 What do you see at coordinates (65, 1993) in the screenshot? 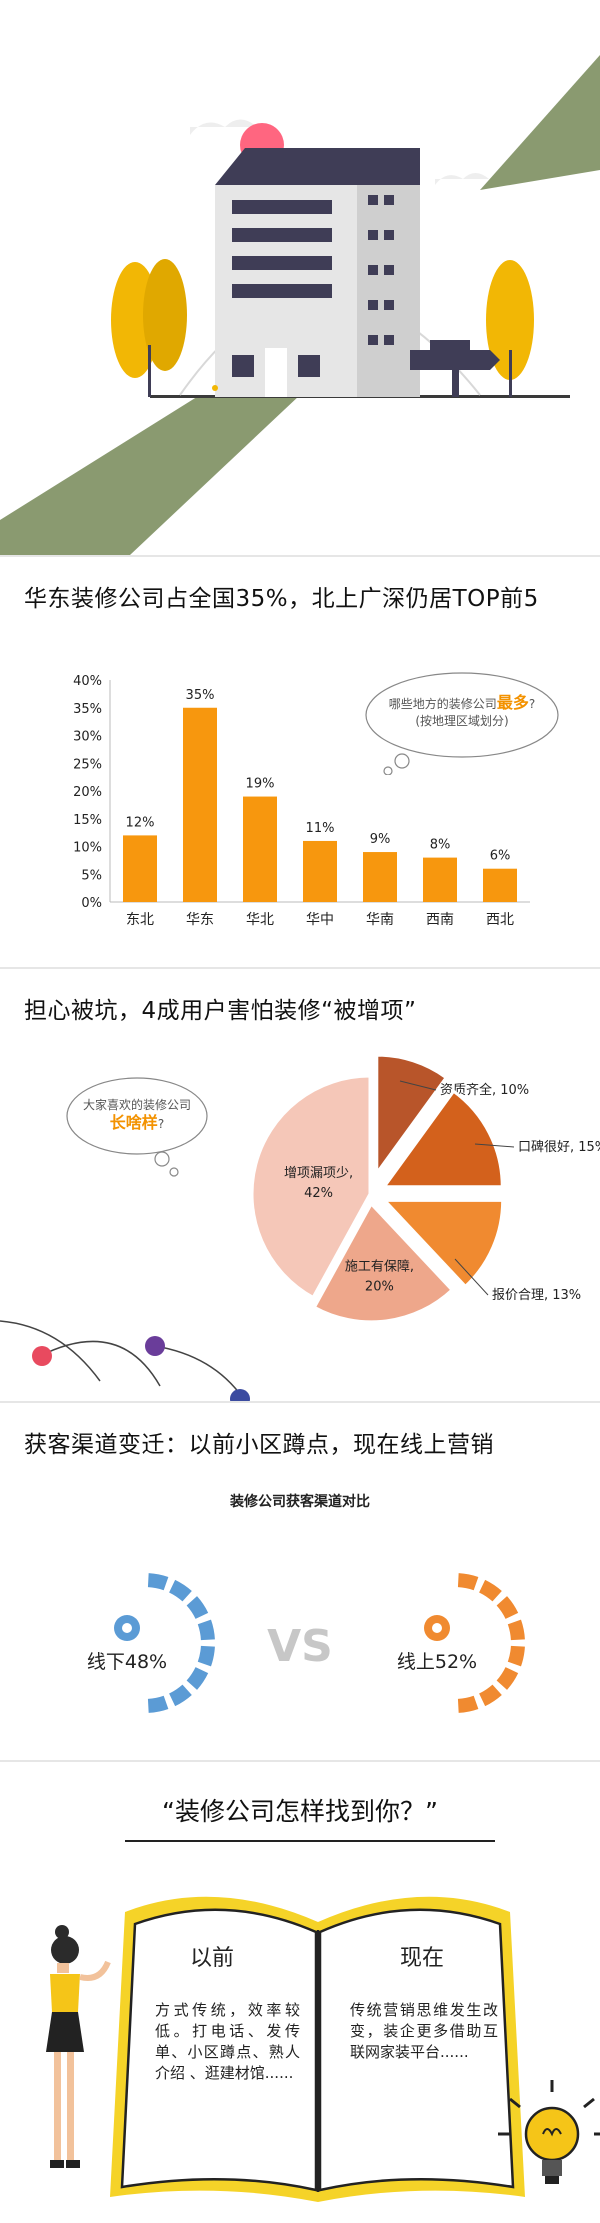
I see `person-shirt` at bounding box center [65, 1993].